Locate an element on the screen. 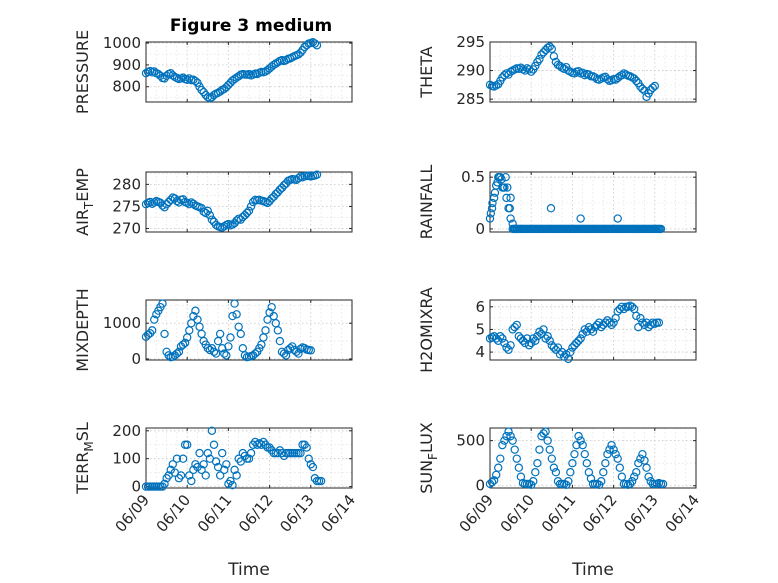 This screenshot has width=778, height=583. panel-pressure: 800 900 1000 PRESSURE is located at coordinates (213, 72).